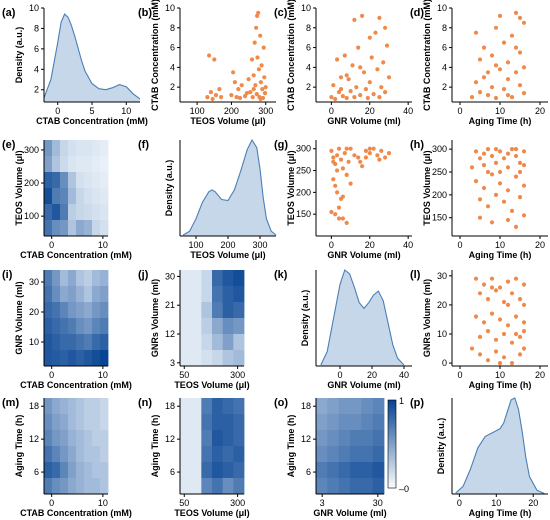 The image size is (550, 520). I want to click on y-tick-label: 2, so click(36, 90).